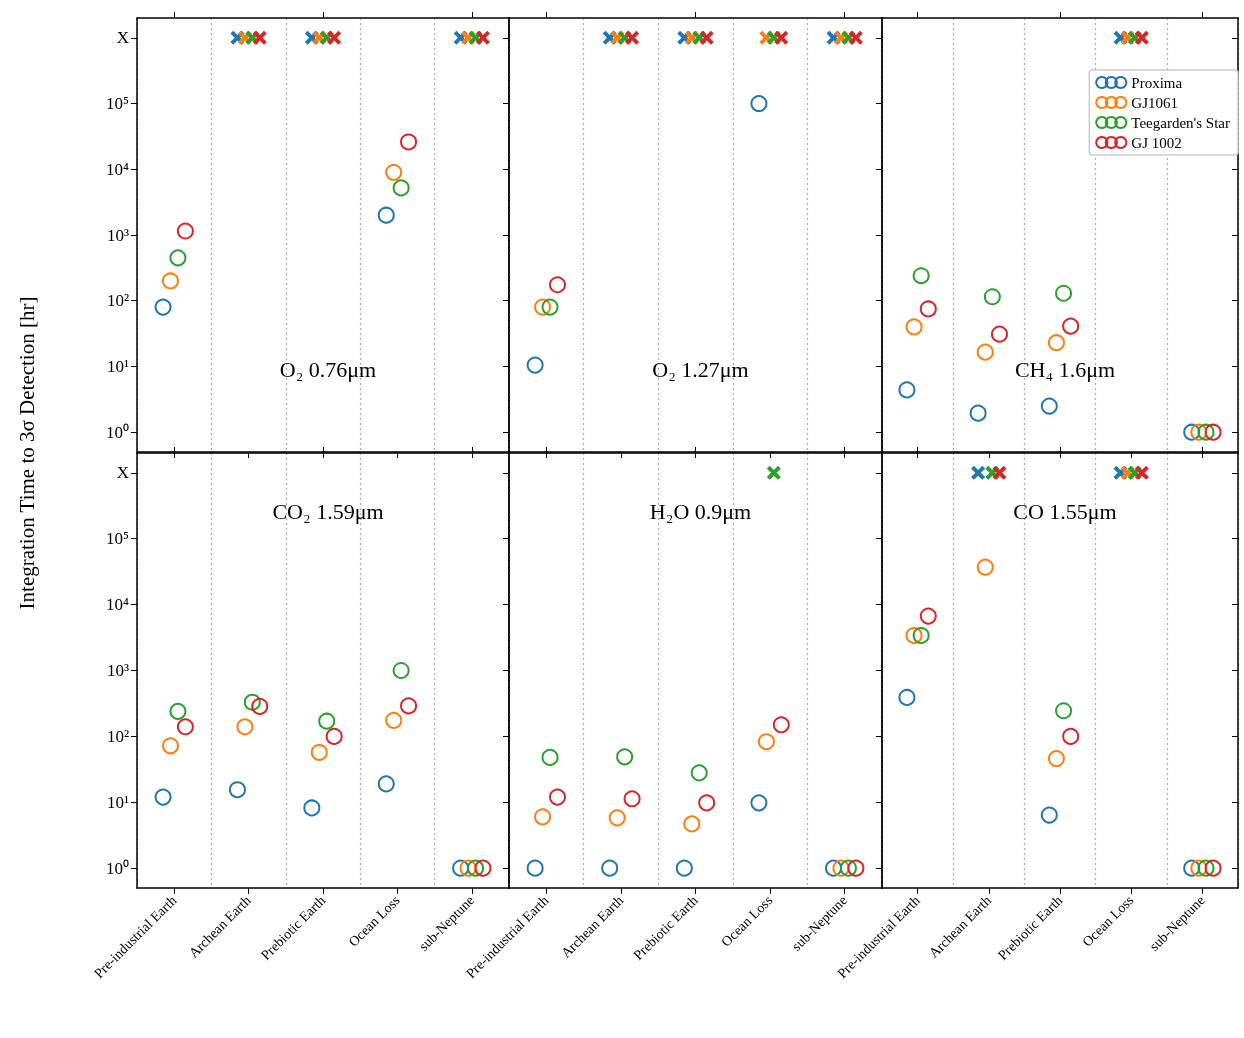 This screenshot has height=1038, width=1244. What do you see at coordinates (328, 369) in the screenshot?
I see `text: O₂ 0.76μm` at bounding box center [328, 369].